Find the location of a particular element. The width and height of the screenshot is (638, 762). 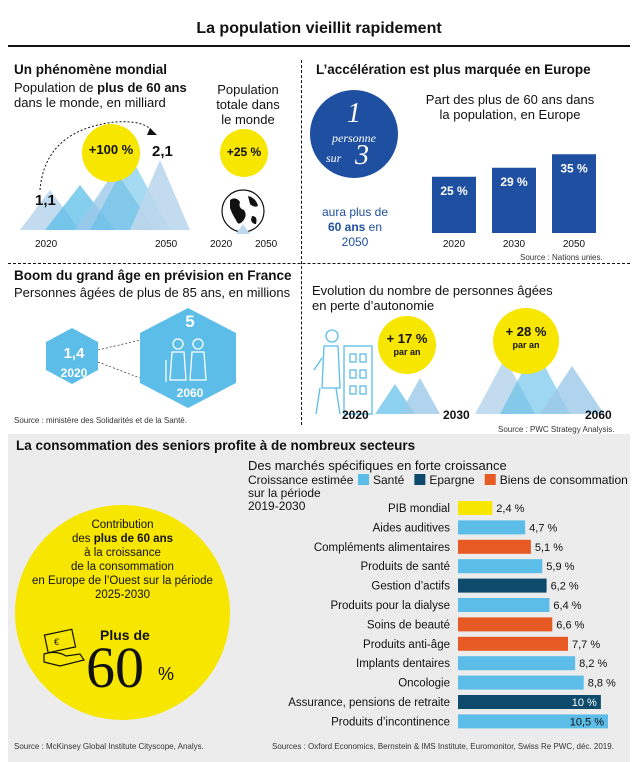

autonomy-growth2-unit: par an is located at coordinates (526, 345).